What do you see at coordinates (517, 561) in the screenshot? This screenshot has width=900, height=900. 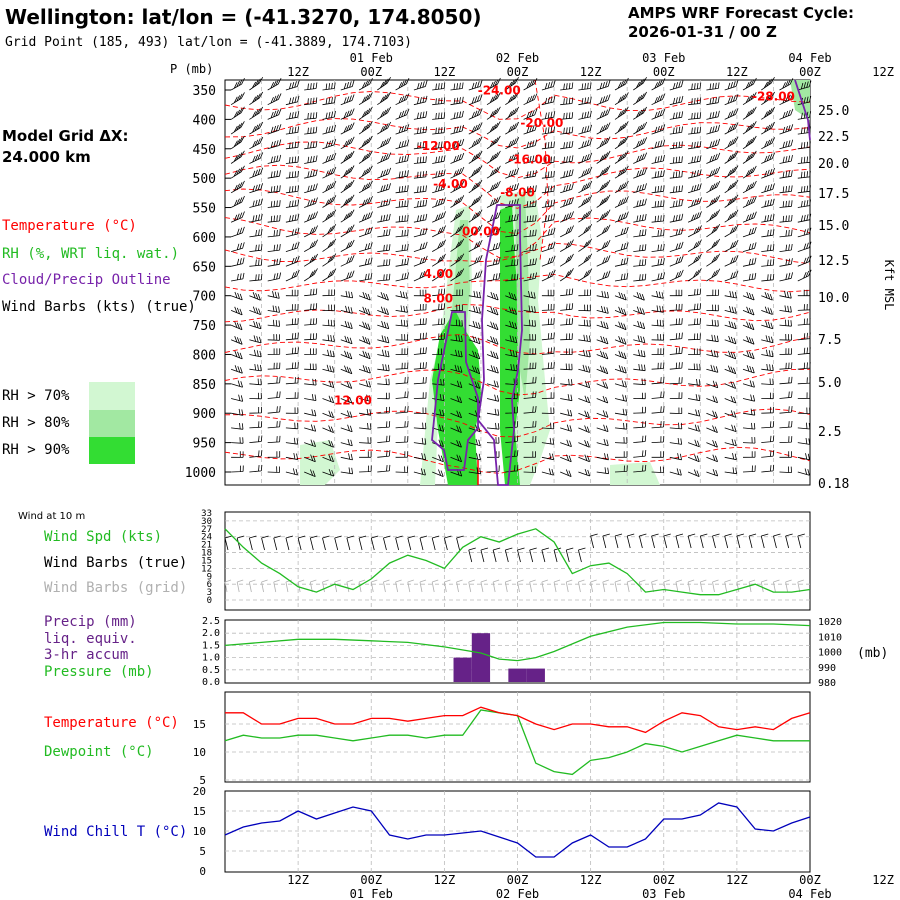 I see `wind-grid` at bounding box center [517, 561].